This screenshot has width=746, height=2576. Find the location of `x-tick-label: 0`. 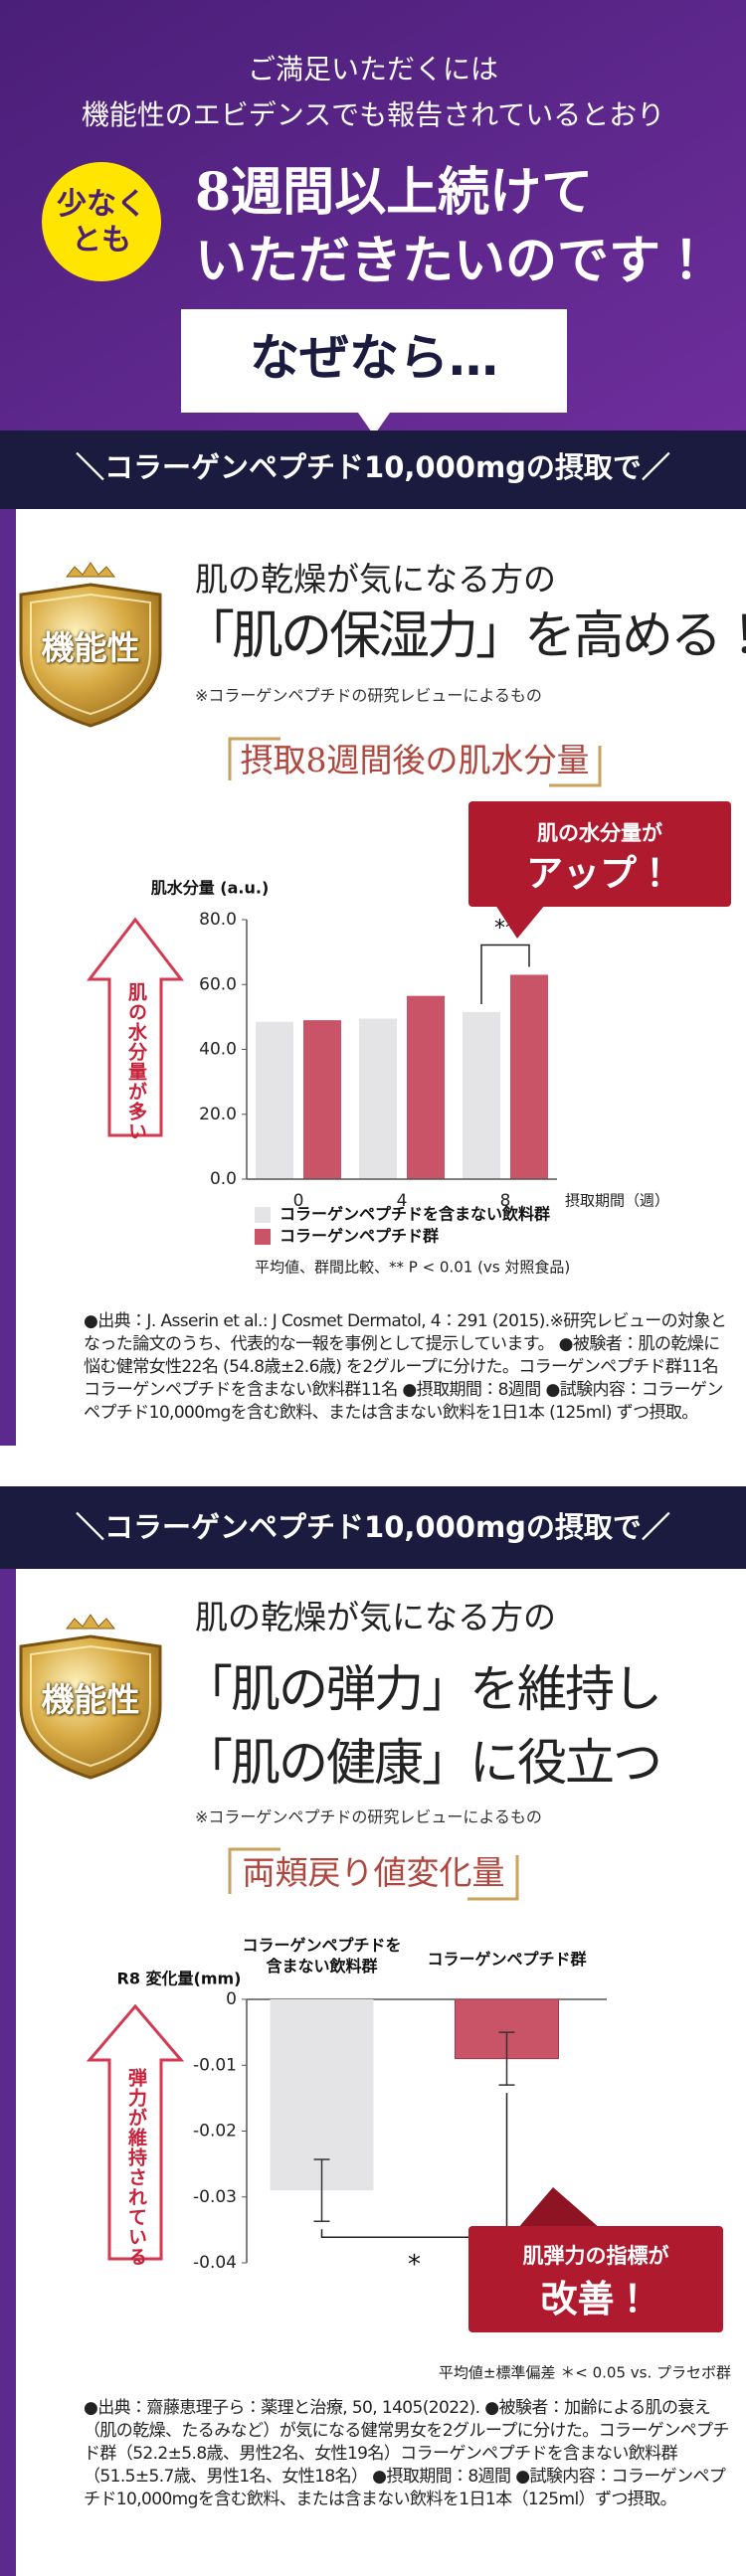

x-tick-label: 0 is located at coordinates (298, 1201).